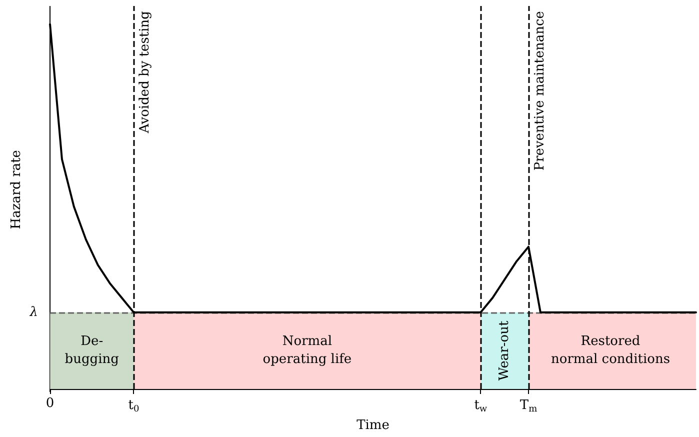 This screenshot has width=699, height=437. Describe the element at coordinates (610, 351) in the screenshot. I see `annotation: Restored normal conditions` at that location.